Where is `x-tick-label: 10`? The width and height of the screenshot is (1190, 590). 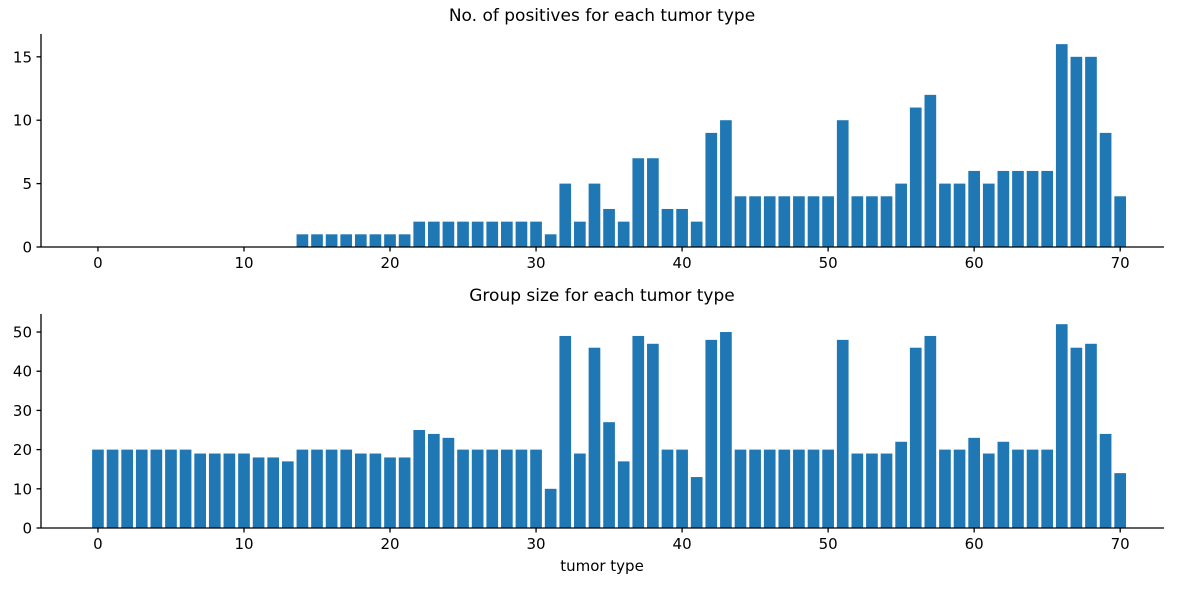 x-tick-label: 10 is located at coordinates (243, 544).